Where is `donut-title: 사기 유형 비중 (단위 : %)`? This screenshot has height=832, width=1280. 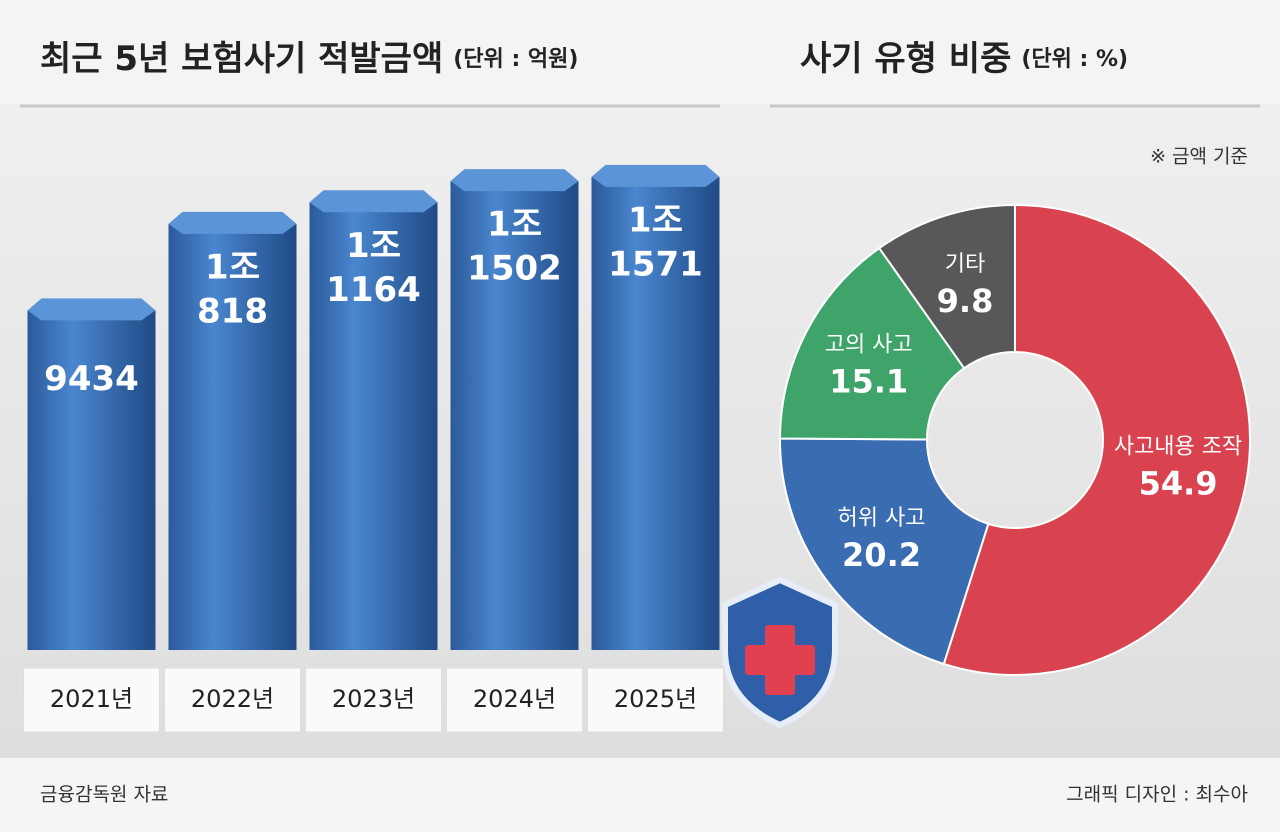 donut-title: 사기 유형 비중 (단위 : %) is located at coordinates (964, 59).